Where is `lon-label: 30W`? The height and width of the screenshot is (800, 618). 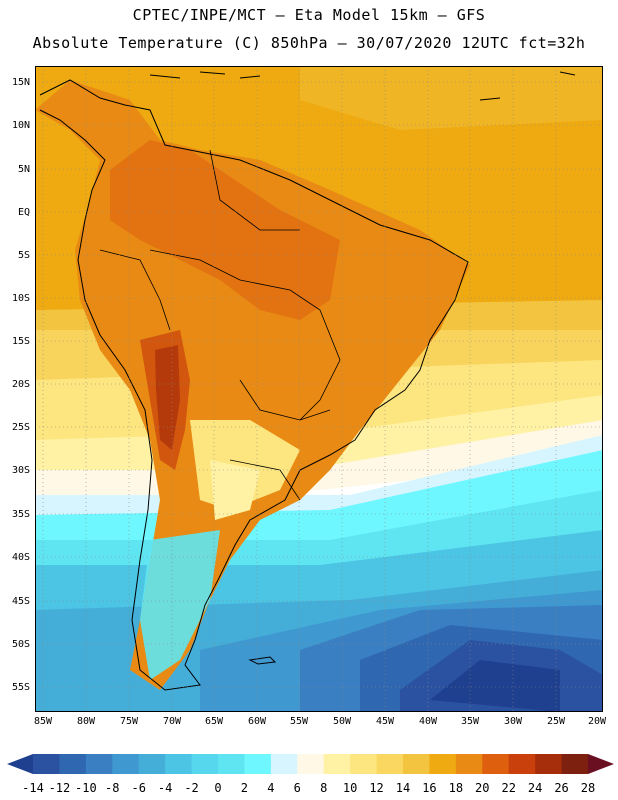
lon-label: 30W is located at coordinates (513, 721).